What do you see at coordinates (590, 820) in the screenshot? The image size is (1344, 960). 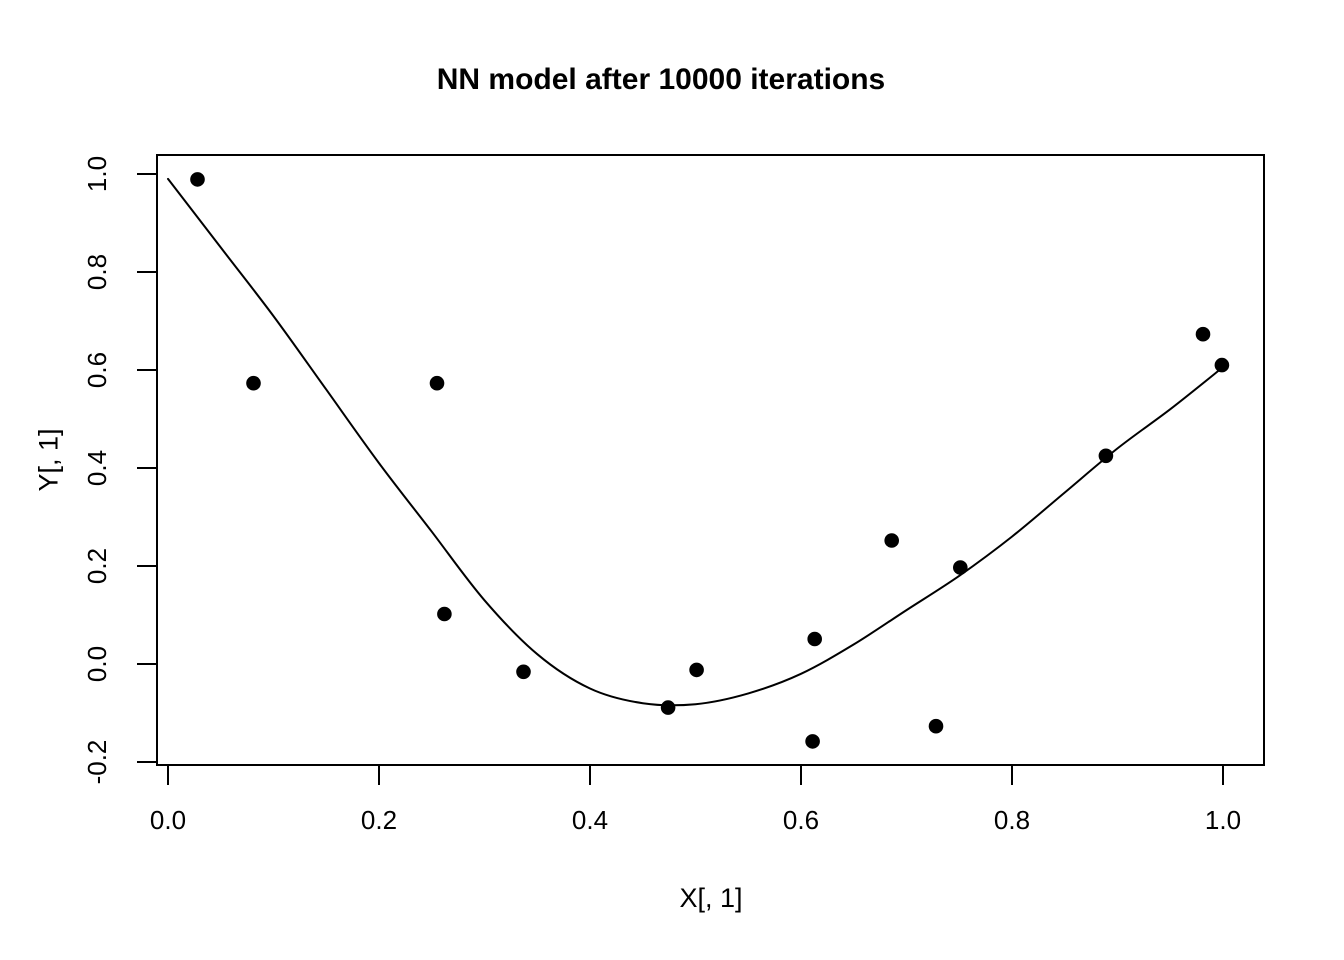 I see `x-tick-label: 0.4` at bounding box center [590, 820].